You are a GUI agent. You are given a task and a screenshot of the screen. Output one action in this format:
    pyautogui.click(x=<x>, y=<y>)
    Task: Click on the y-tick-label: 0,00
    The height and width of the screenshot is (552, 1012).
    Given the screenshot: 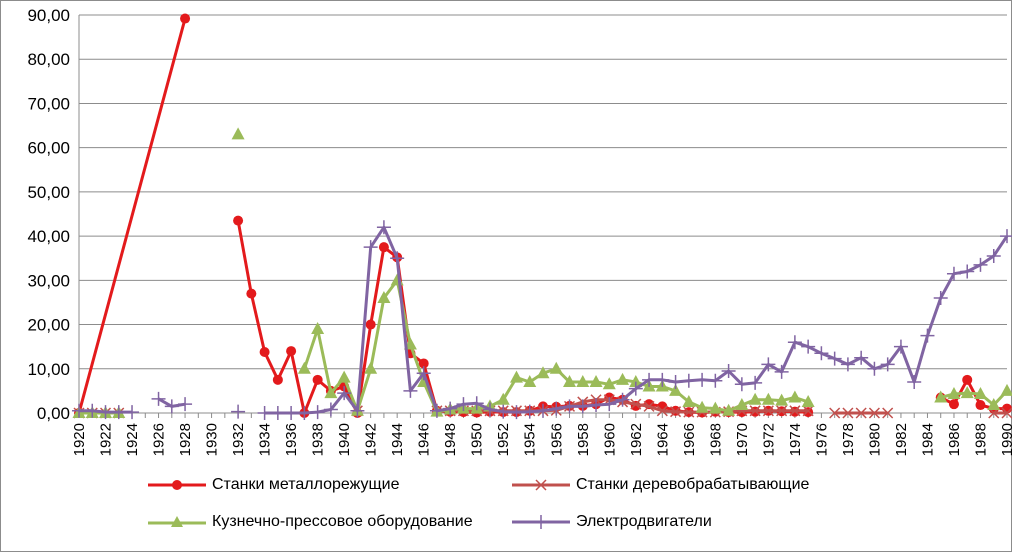 What is the action you would take?
    pyautogui.click(x=53, y=413)
    